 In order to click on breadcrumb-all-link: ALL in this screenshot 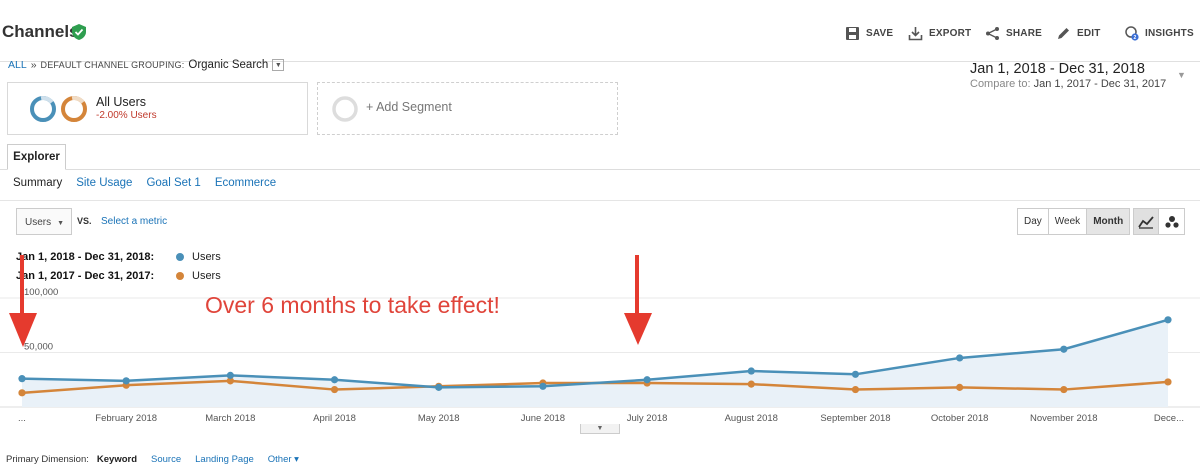, I will do `click(17, 65)`.